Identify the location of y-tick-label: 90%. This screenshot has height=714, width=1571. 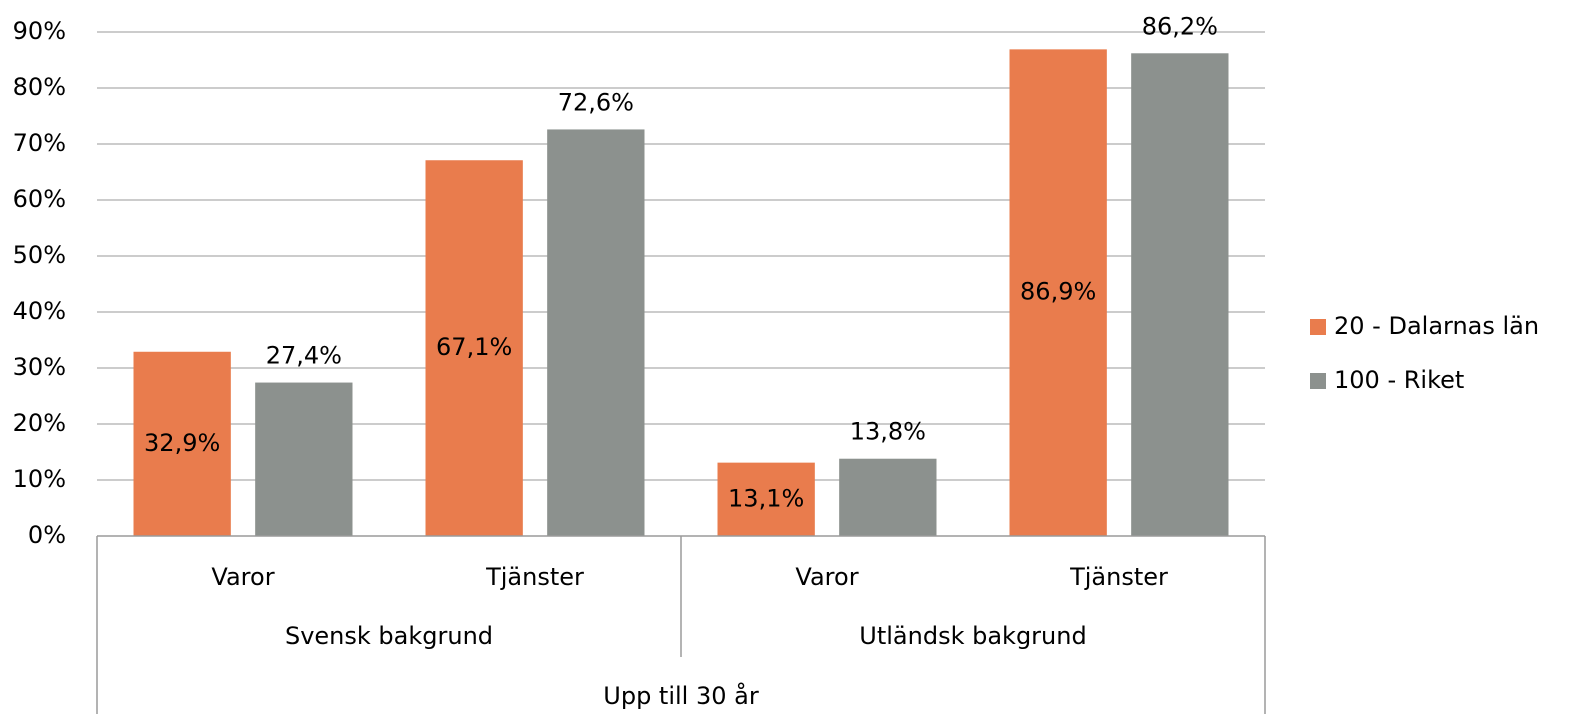
(39, 31).